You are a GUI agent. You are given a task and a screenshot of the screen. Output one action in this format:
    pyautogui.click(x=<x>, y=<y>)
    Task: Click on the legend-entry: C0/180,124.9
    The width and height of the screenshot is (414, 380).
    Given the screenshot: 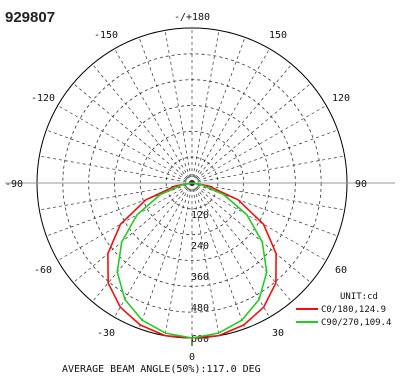 What is the action you would take?
    pyautogui.click(x=353, y=310)
    